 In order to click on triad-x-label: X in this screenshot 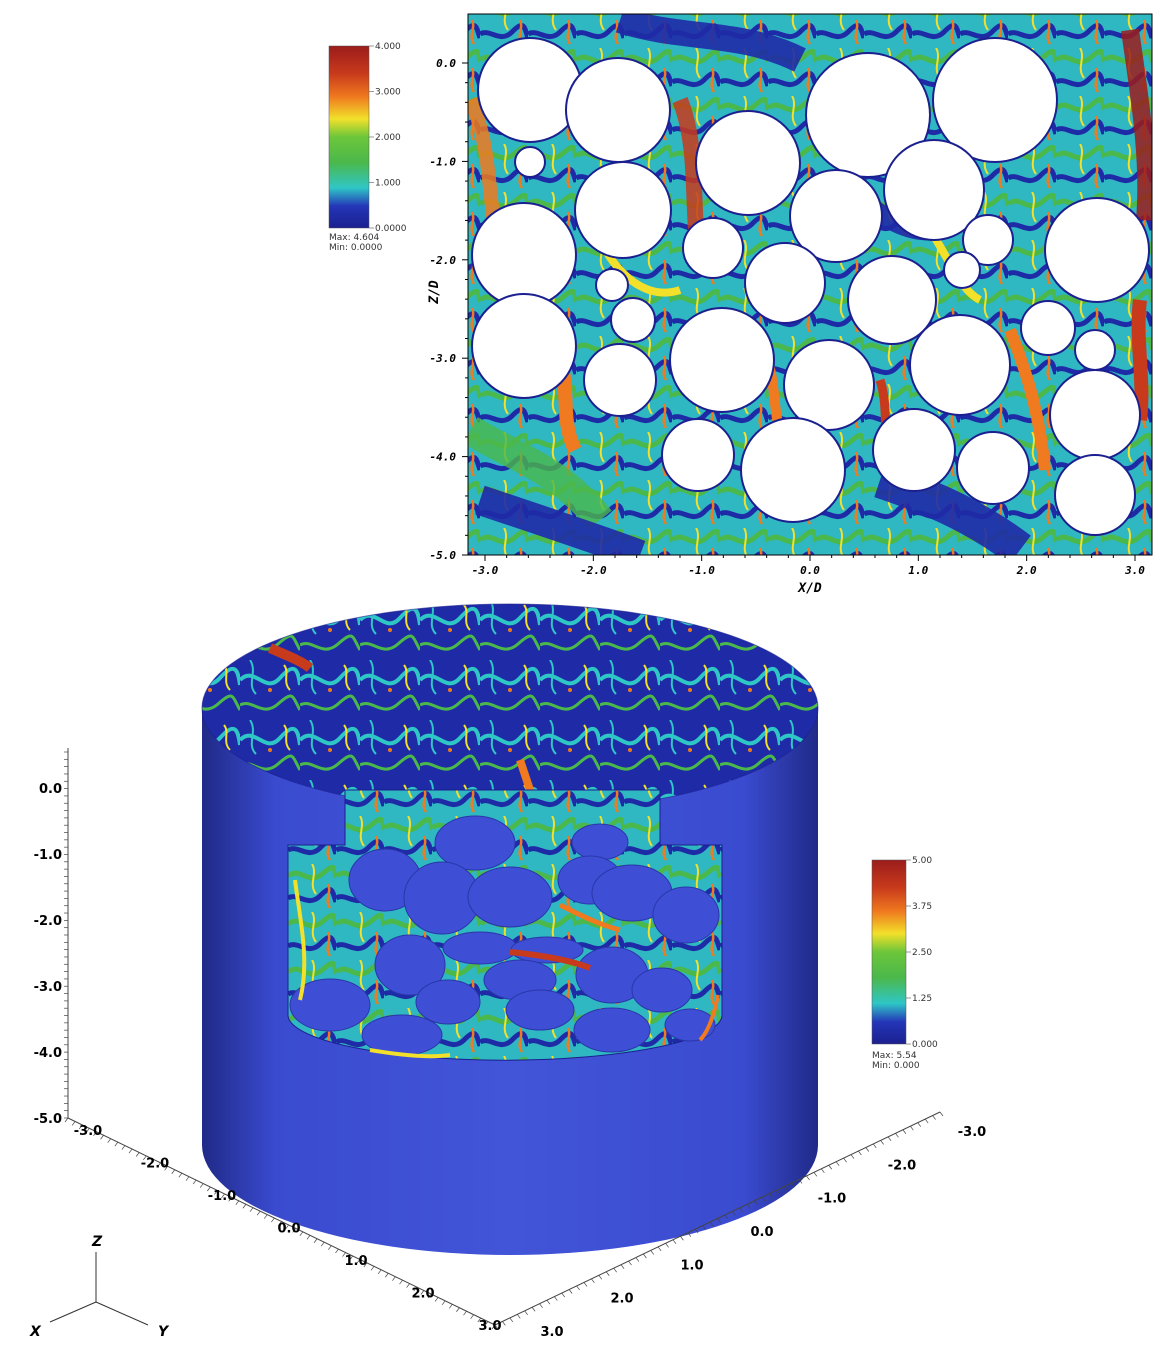, I will do `click(35, 1332)`.